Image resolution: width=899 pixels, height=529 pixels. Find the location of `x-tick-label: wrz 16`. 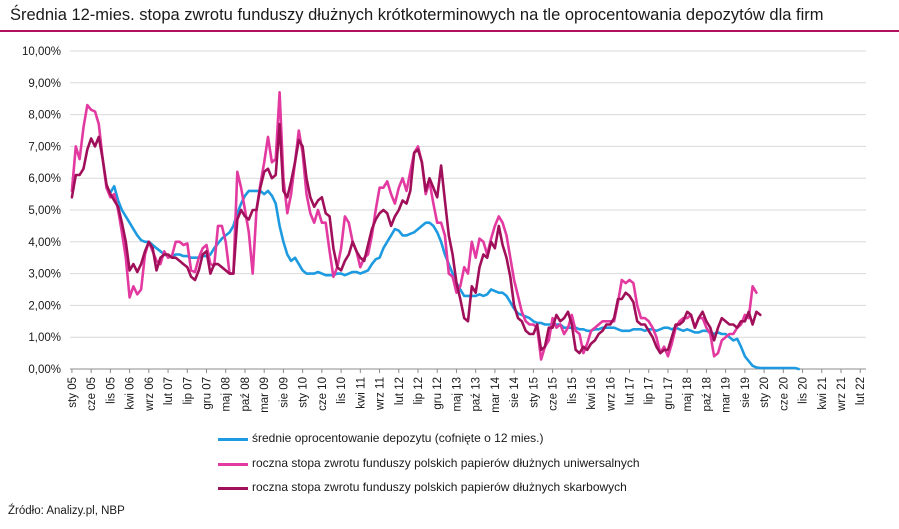

x-tick-label: wrz 16 is located at coordinates (611, 394).